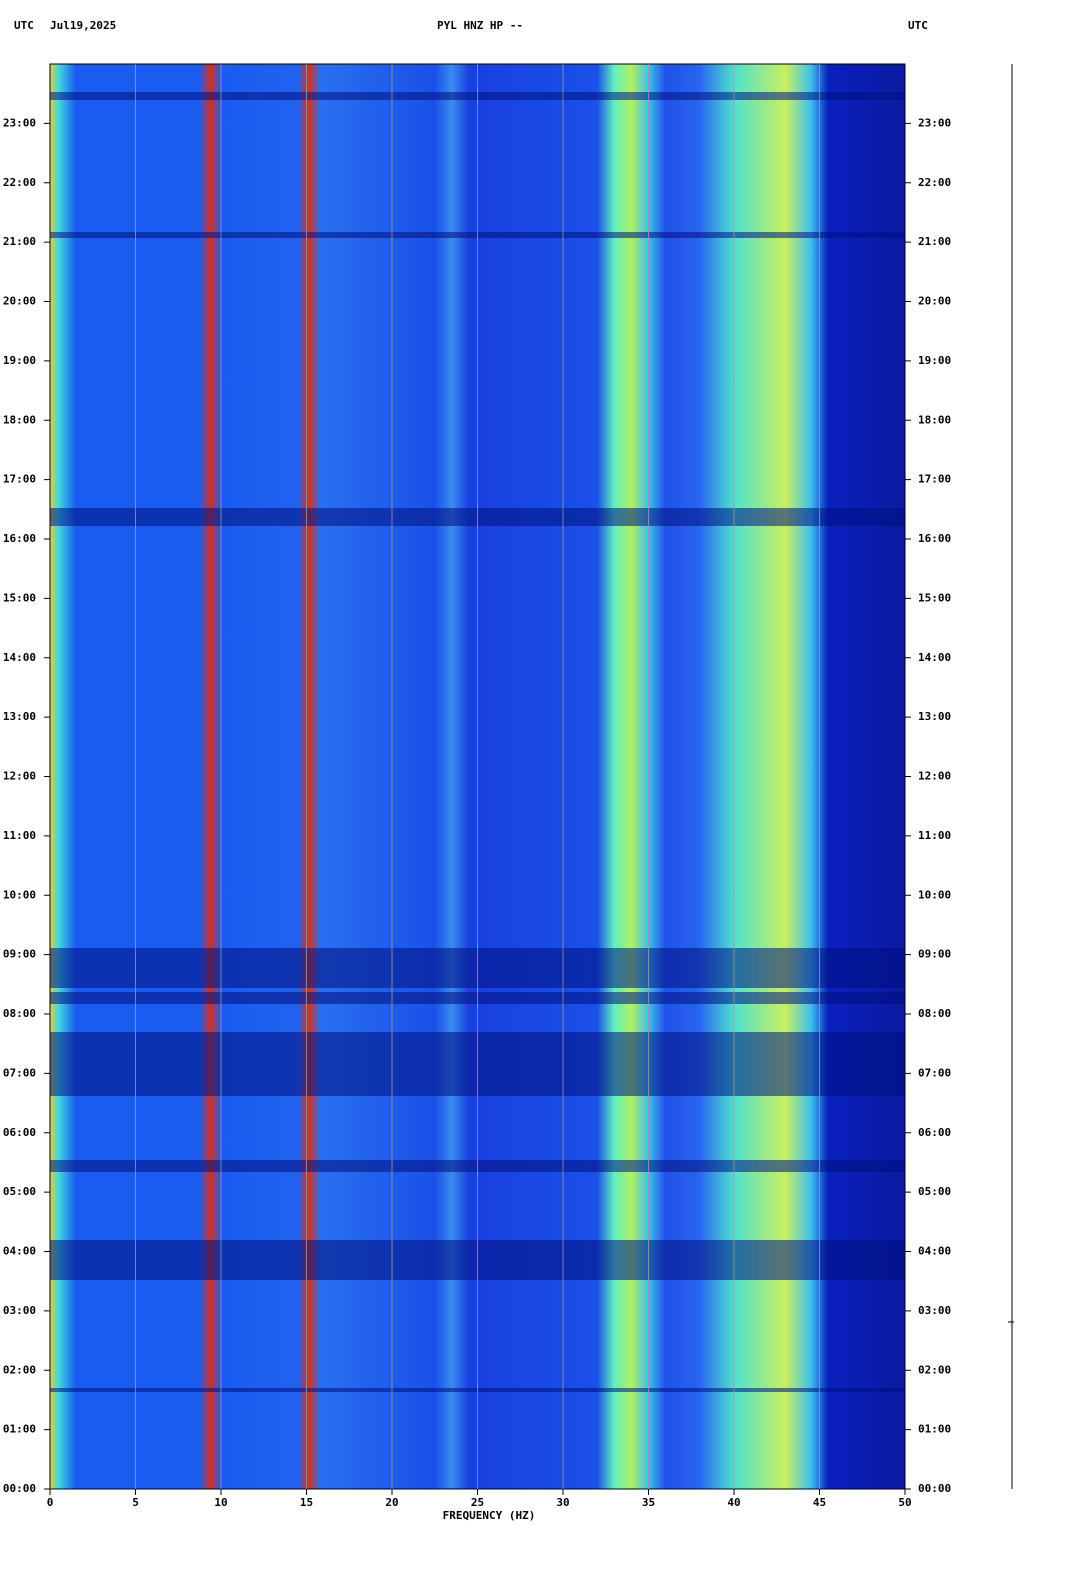  I want to click on y-tick-label: 10:00, so click(19, 894).